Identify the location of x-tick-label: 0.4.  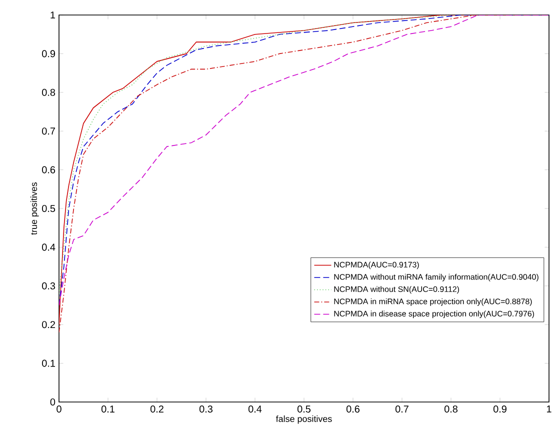
(255, 409).